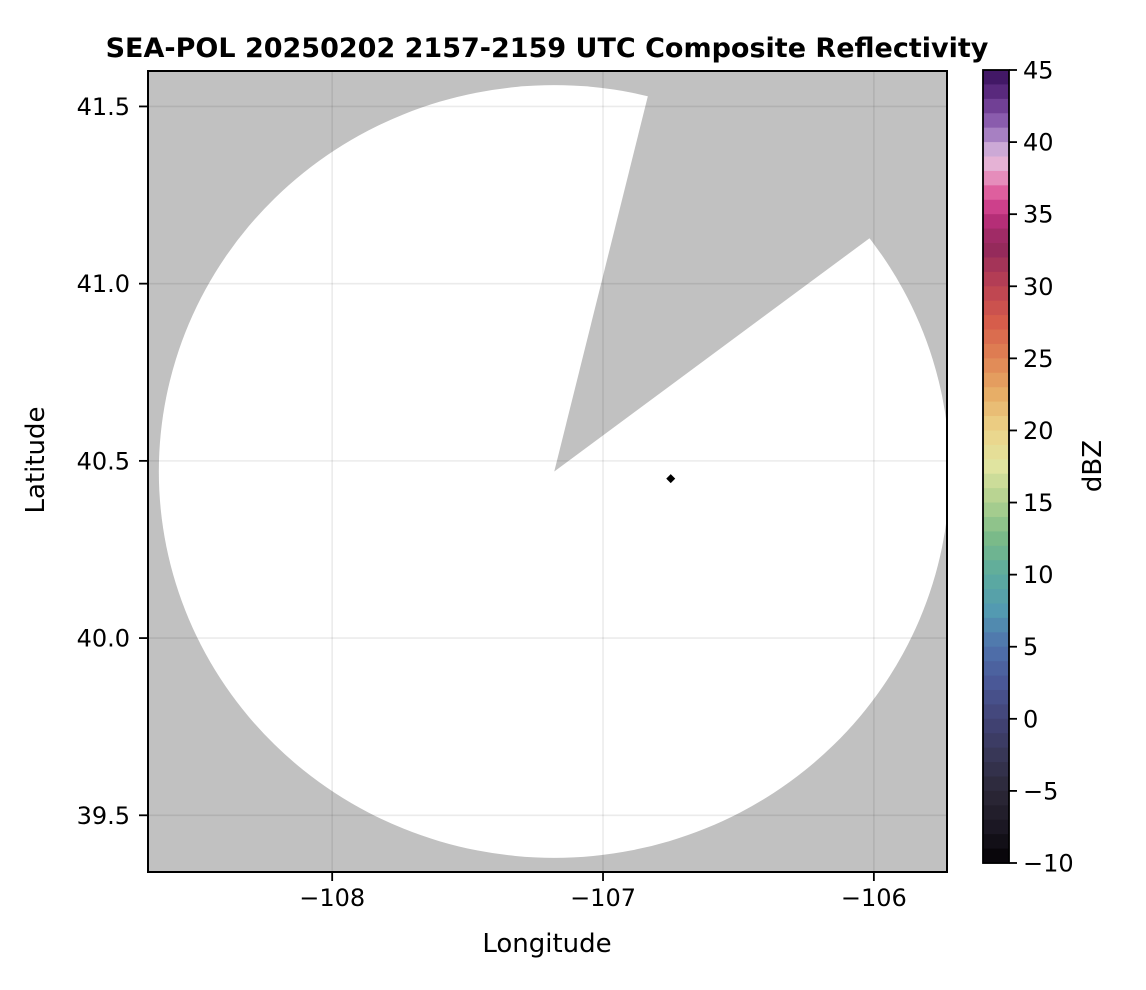 The width and height of the screenshot is (1146, 990). What do you see at coordinates (103, 284) in the screenshot?
I see `y-tick-label: 41.0` at bounding box center [103, 284].